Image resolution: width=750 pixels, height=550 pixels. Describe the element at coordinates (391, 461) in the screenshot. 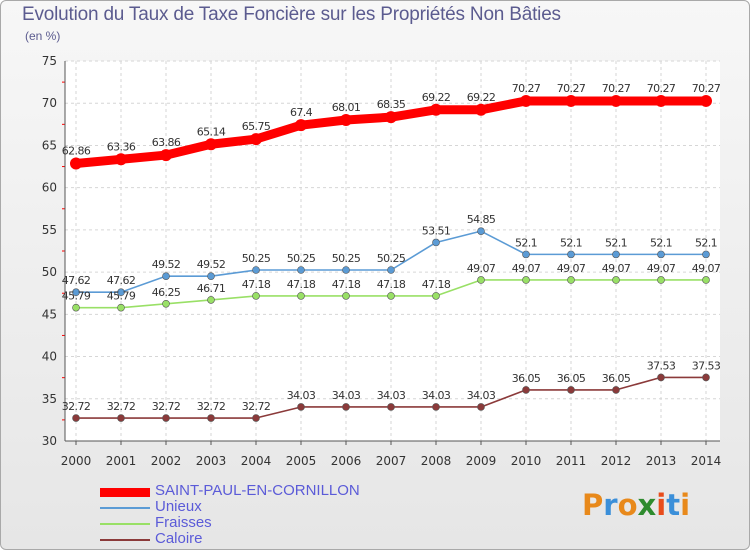

I see `x-tick-label: 2007` at that location.